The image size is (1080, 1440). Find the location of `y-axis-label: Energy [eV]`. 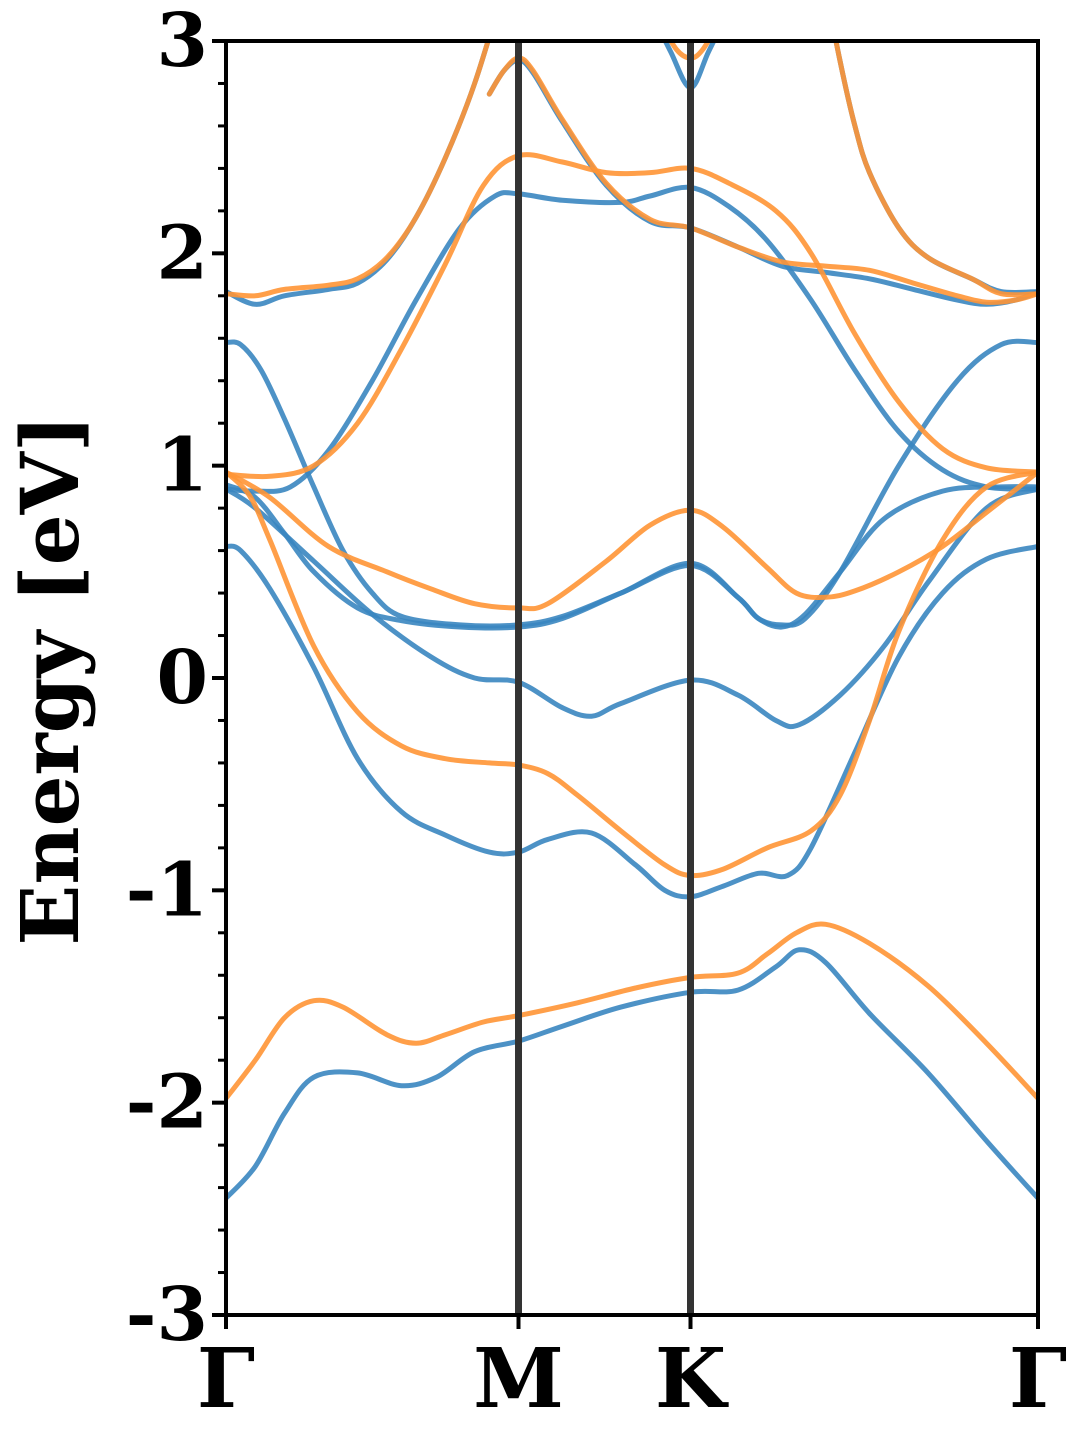

y-axis-label: Energy [eV] is located at coordinates (50, 679).